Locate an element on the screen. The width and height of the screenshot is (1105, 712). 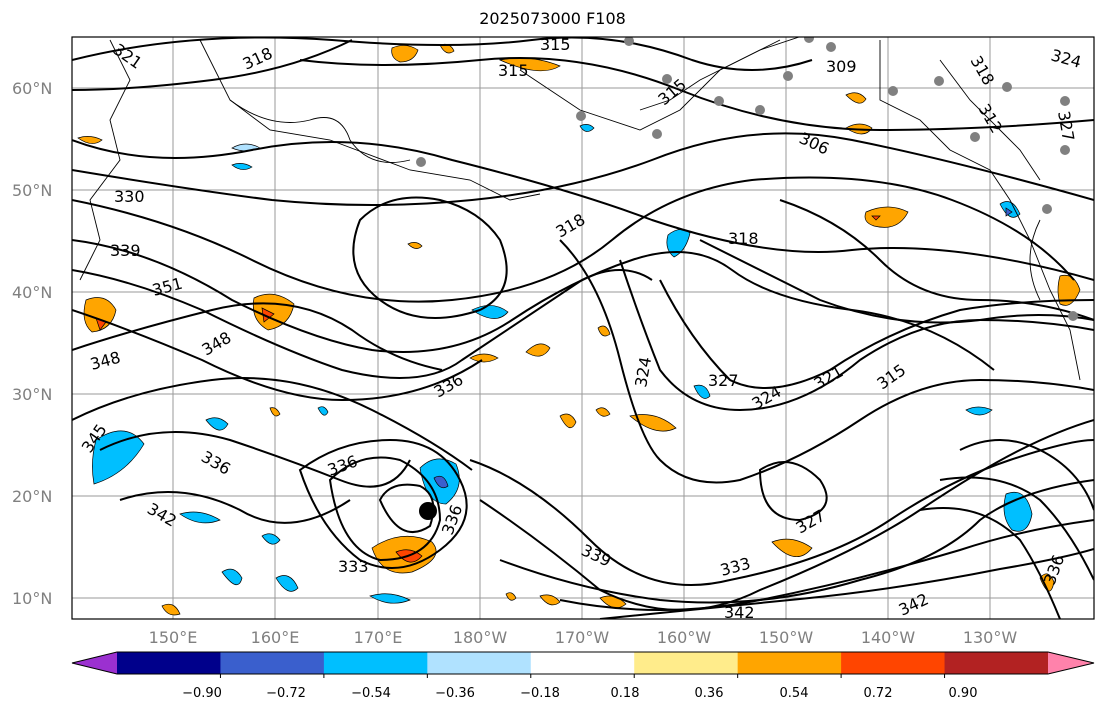
colorbar-swatches is located at coordinates (583, 664).